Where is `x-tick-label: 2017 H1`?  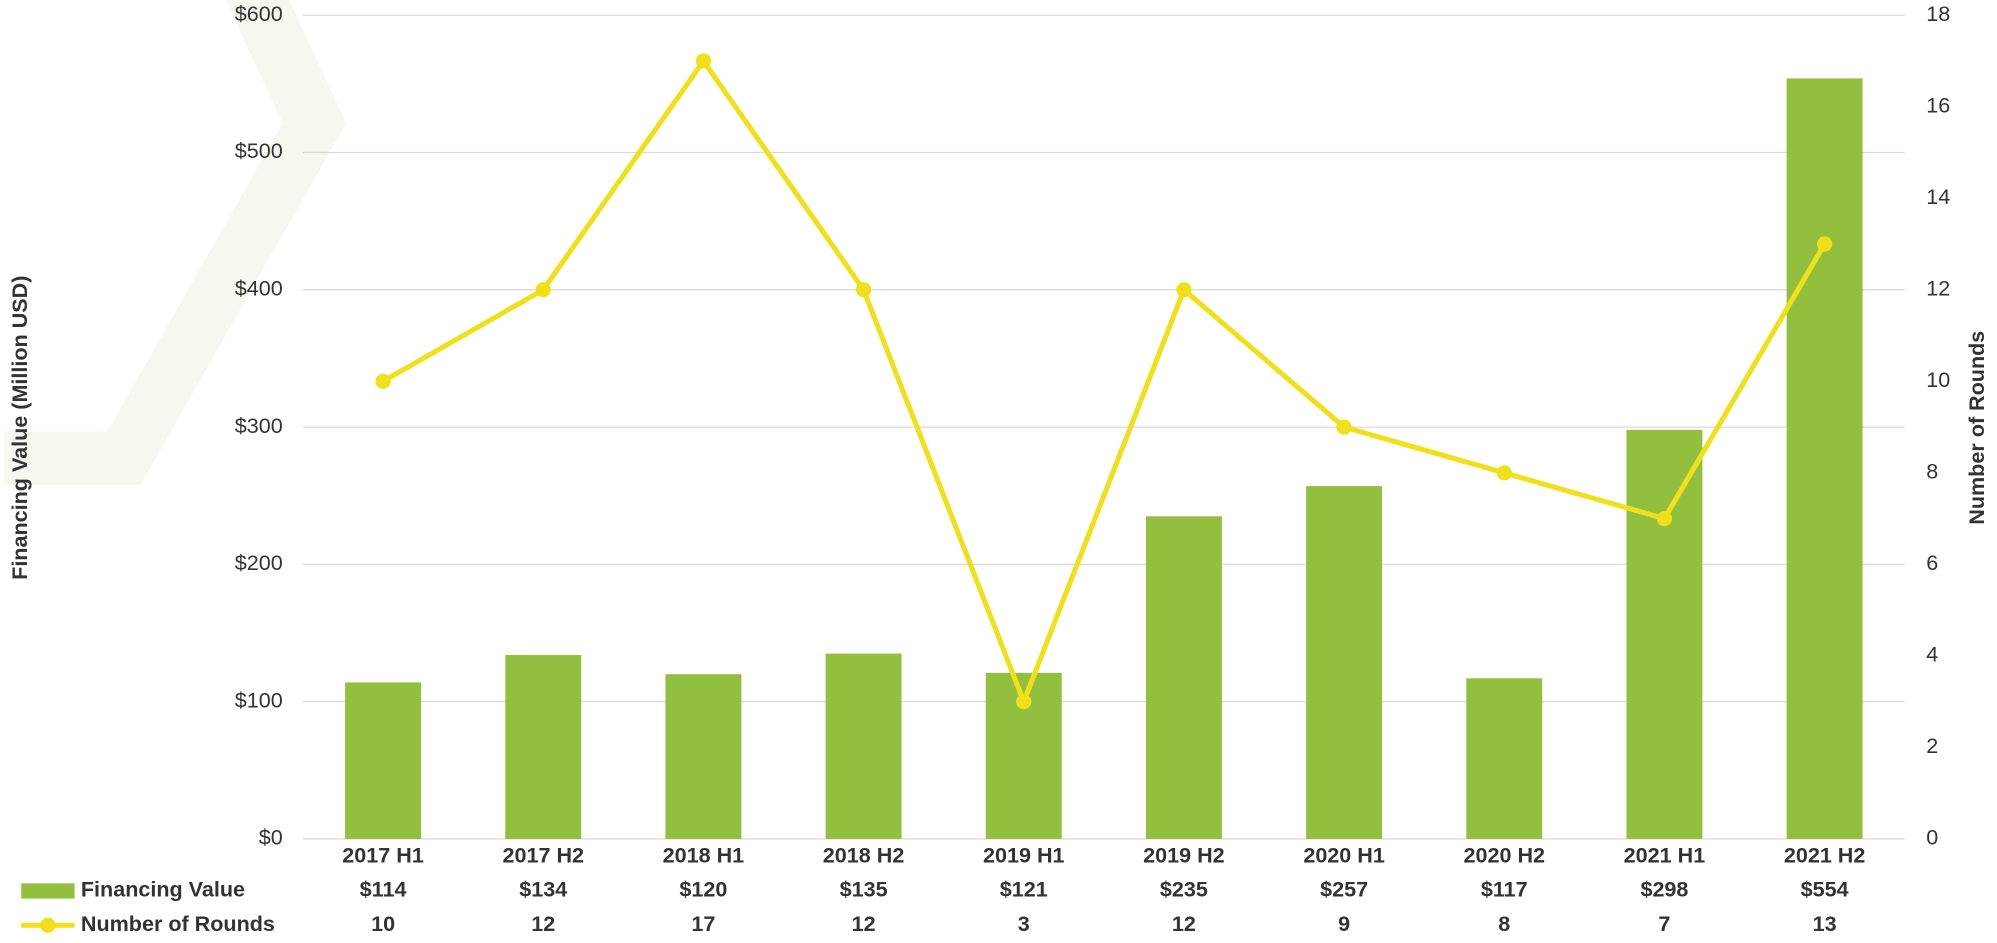 x-tick-label: 2017 H1 is located at coordinates (383, 854).